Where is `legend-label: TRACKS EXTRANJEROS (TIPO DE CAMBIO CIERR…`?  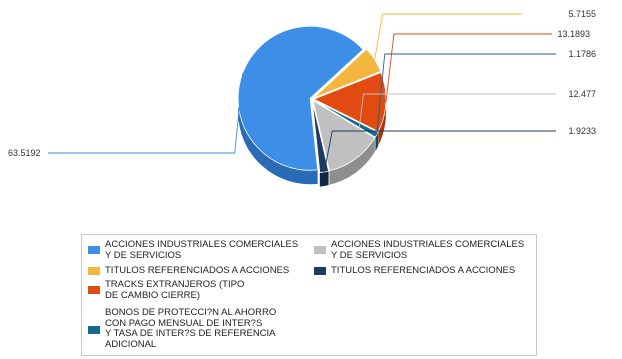
legend-label: TRACKS EXTRANJEROS (TIPO DE CAMBIO CIERR… is located at coordinates (175, 290).